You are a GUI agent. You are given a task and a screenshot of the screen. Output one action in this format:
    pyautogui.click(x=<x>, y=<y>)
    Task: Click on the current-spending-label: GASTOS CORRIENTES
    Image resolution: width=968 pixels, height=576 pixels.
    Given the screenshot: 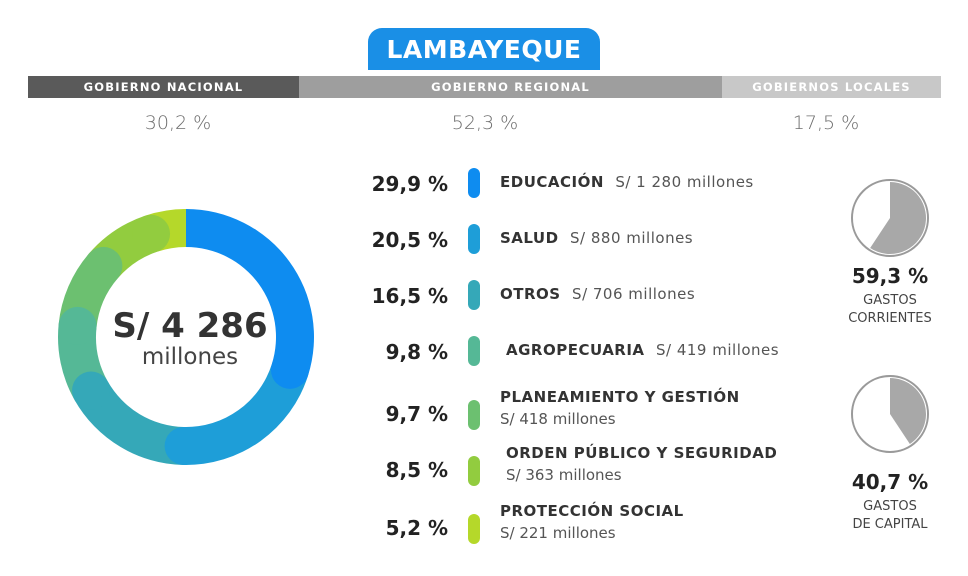 What is the action you would take?
    pyautogui.click(x=890, y=310)
    